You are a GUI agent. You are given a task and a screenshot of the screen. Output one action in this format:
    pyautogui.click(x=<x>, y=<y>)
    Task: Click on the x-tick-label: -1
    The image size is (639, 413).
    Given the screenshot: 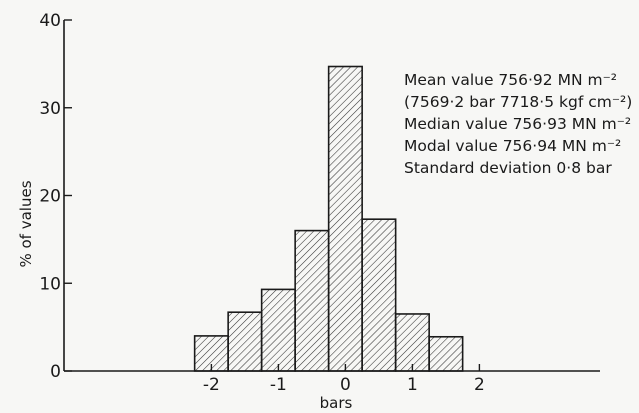 What is the action you would take?
    pyautogui.click(x=278, y=385)
    